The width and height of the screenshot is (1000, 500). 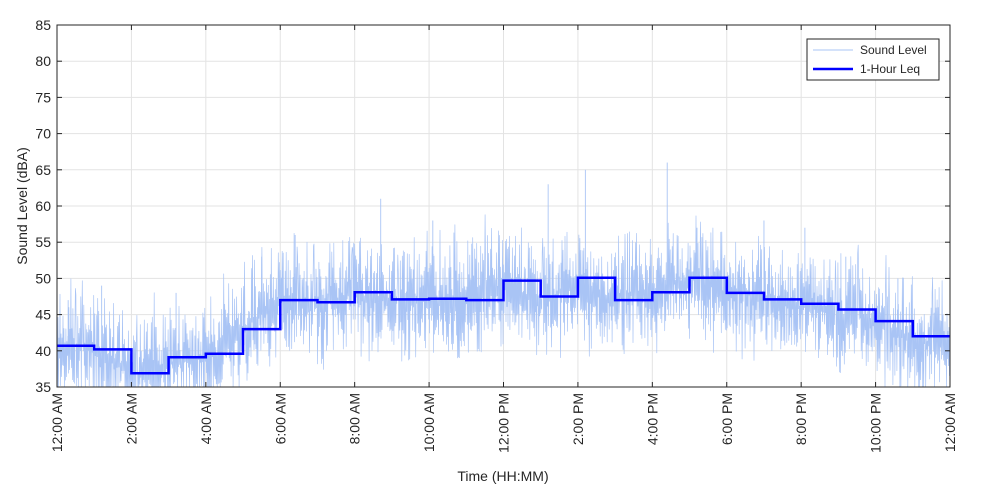 I want to click on y-tick-label: 50, so click(x=43, y=278).